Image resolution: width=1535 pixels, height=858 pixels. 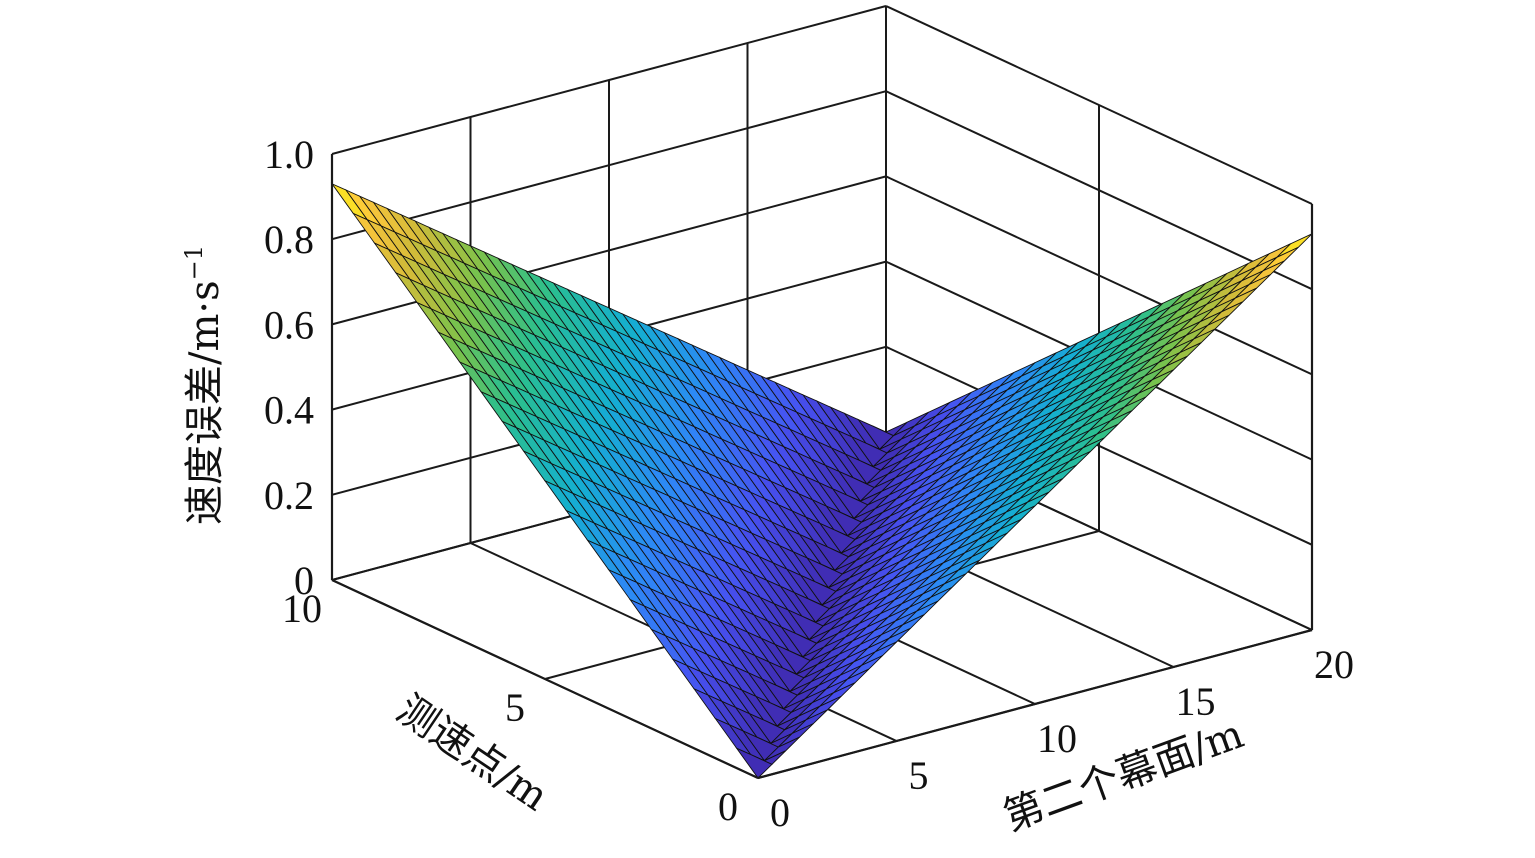 I want to click on z-tick-label: 0.6, so click(x=289, y=324).